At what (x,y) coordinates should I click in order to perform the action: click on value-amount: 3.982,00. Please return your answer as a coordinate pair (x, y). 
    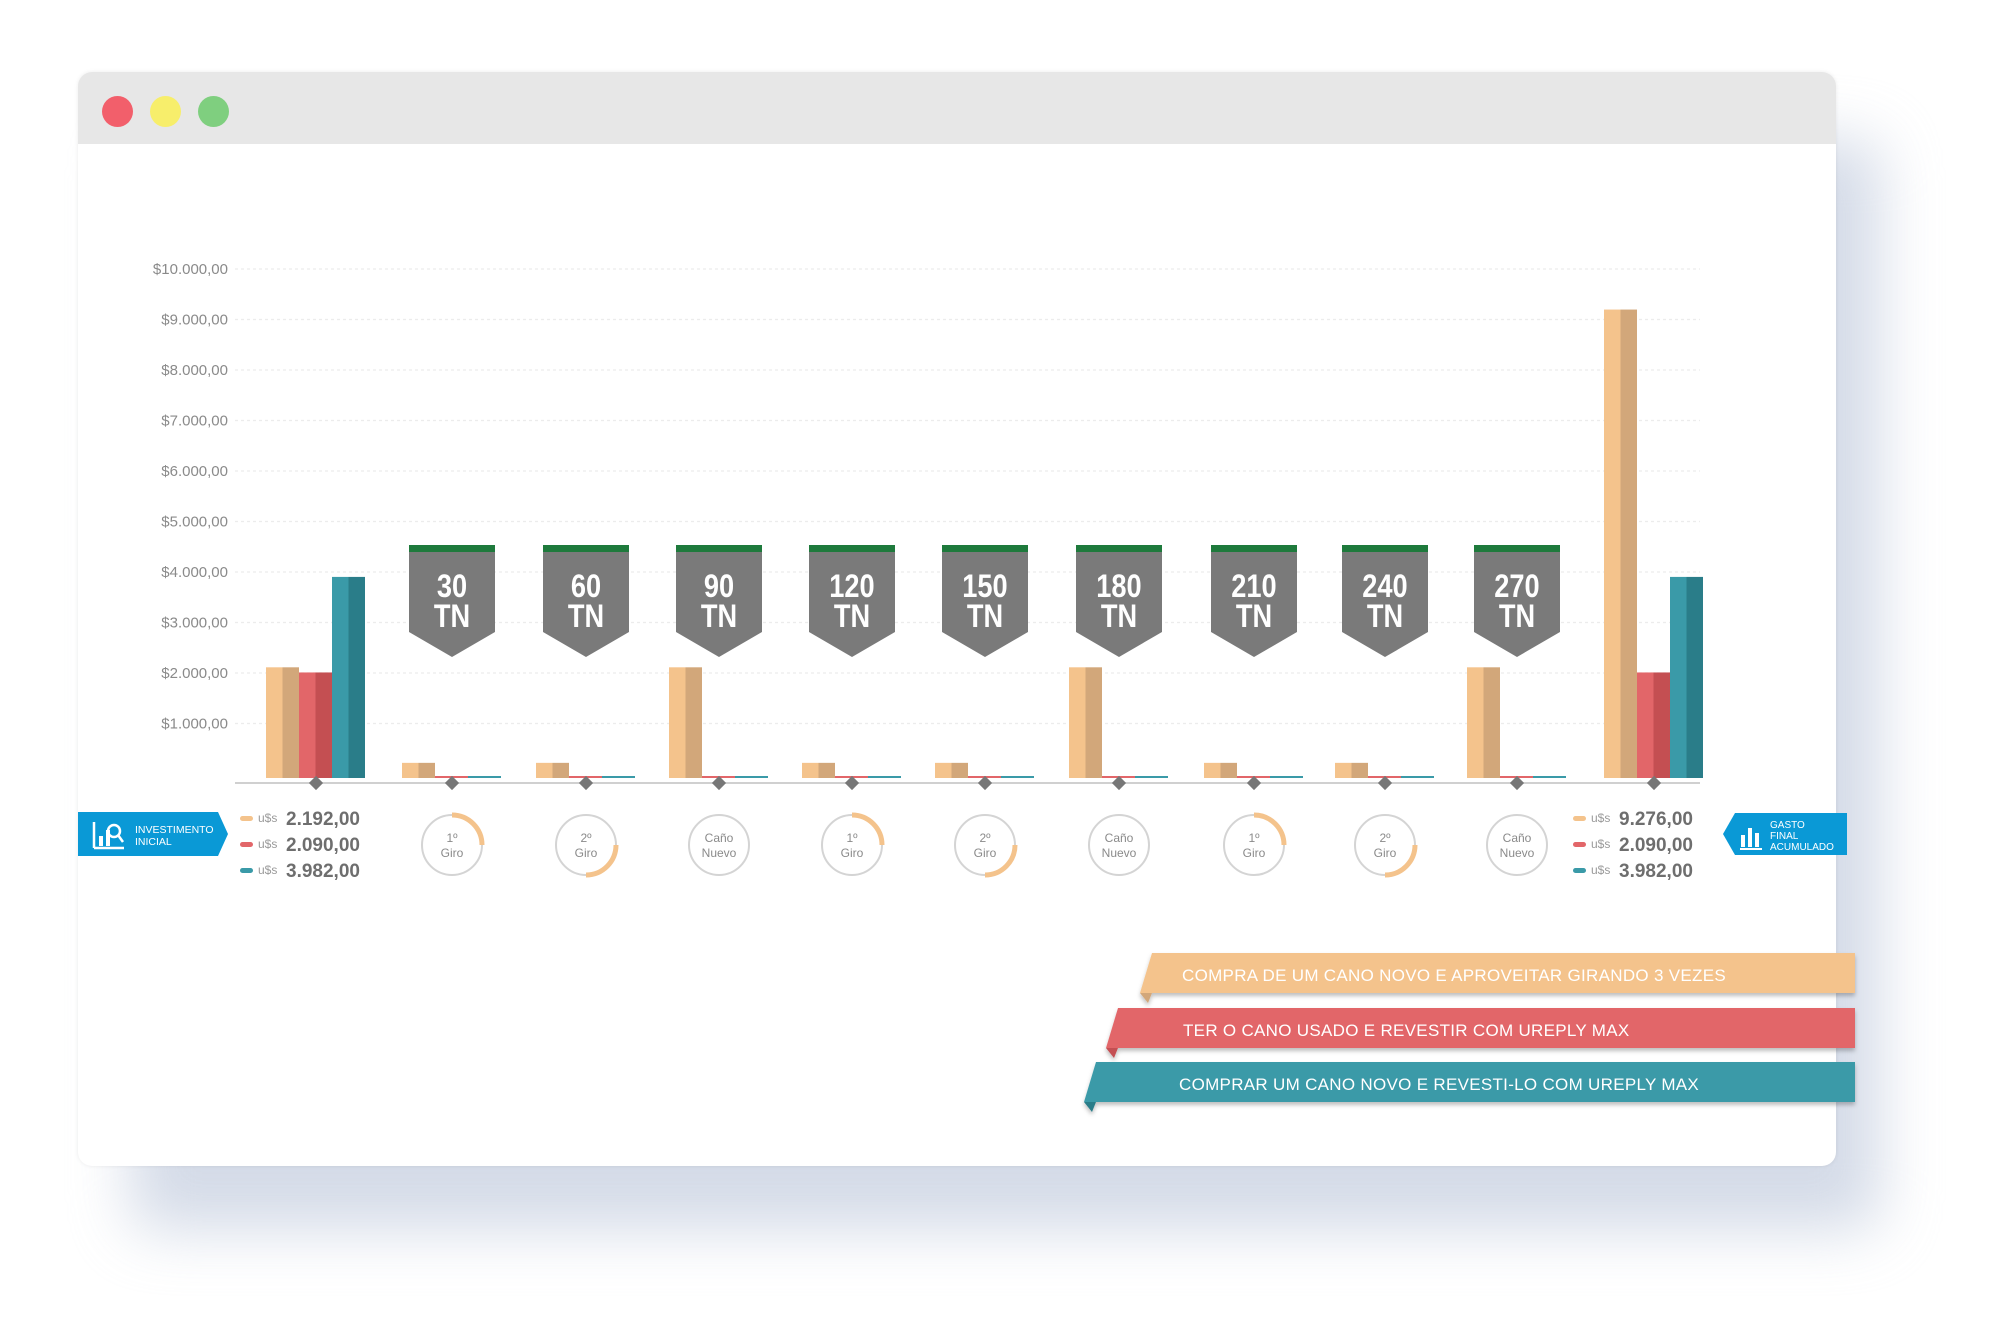
    Looking at the image, I should click on (323, 871).